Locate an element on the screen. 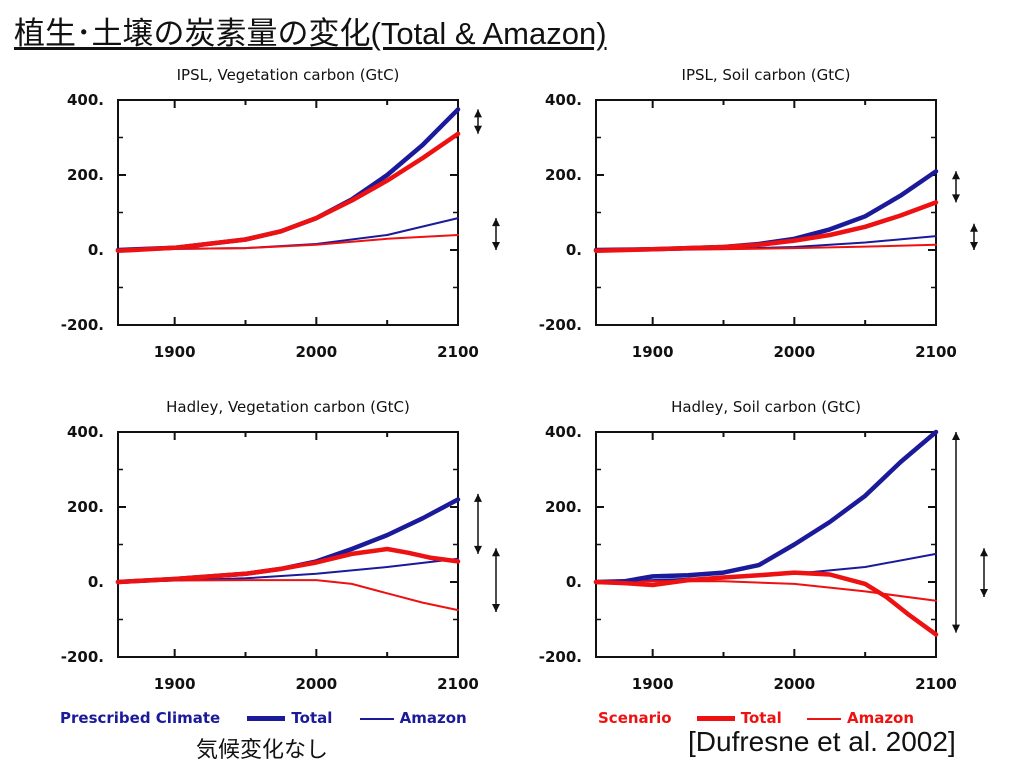  ipsl-soil-ytick-label: 400. is located at coordinates (563, 100).